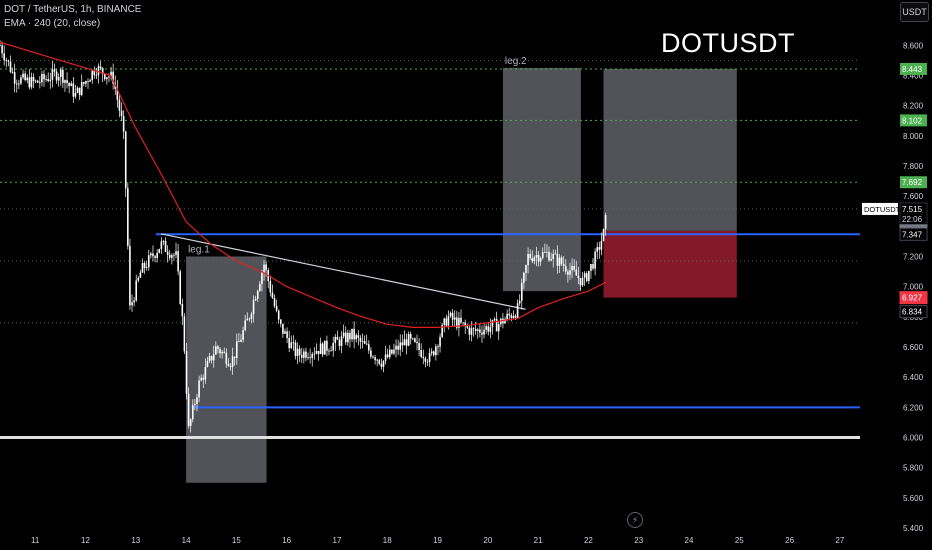 Image resolution: width=932 pixels, height=550 pixels. Describe the element at coordinates (912, 219) in the screenshot. I see `bar-countdown-text: 22:06` at that location.